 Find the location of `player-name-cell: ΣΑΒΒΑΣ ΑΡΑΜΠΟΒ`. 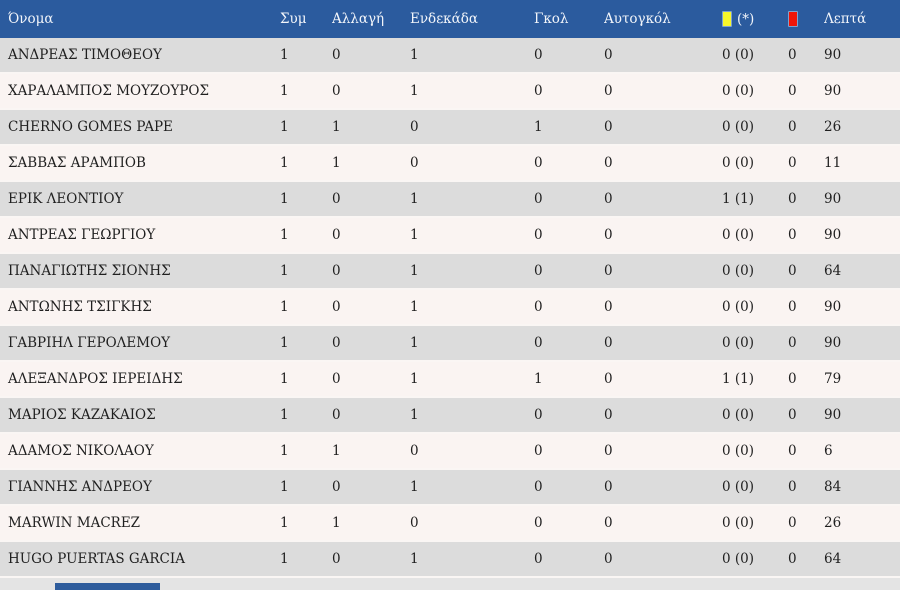

player-name-cell: ΣΑΒΒΑΣ ΑΡΑΜΠΟΒ is located at coordinates (77, 163).